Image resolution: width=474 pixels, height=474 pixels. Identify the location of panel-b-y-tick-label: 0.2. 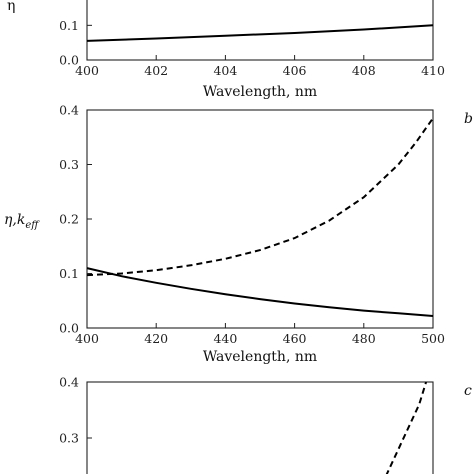
(69, 219).